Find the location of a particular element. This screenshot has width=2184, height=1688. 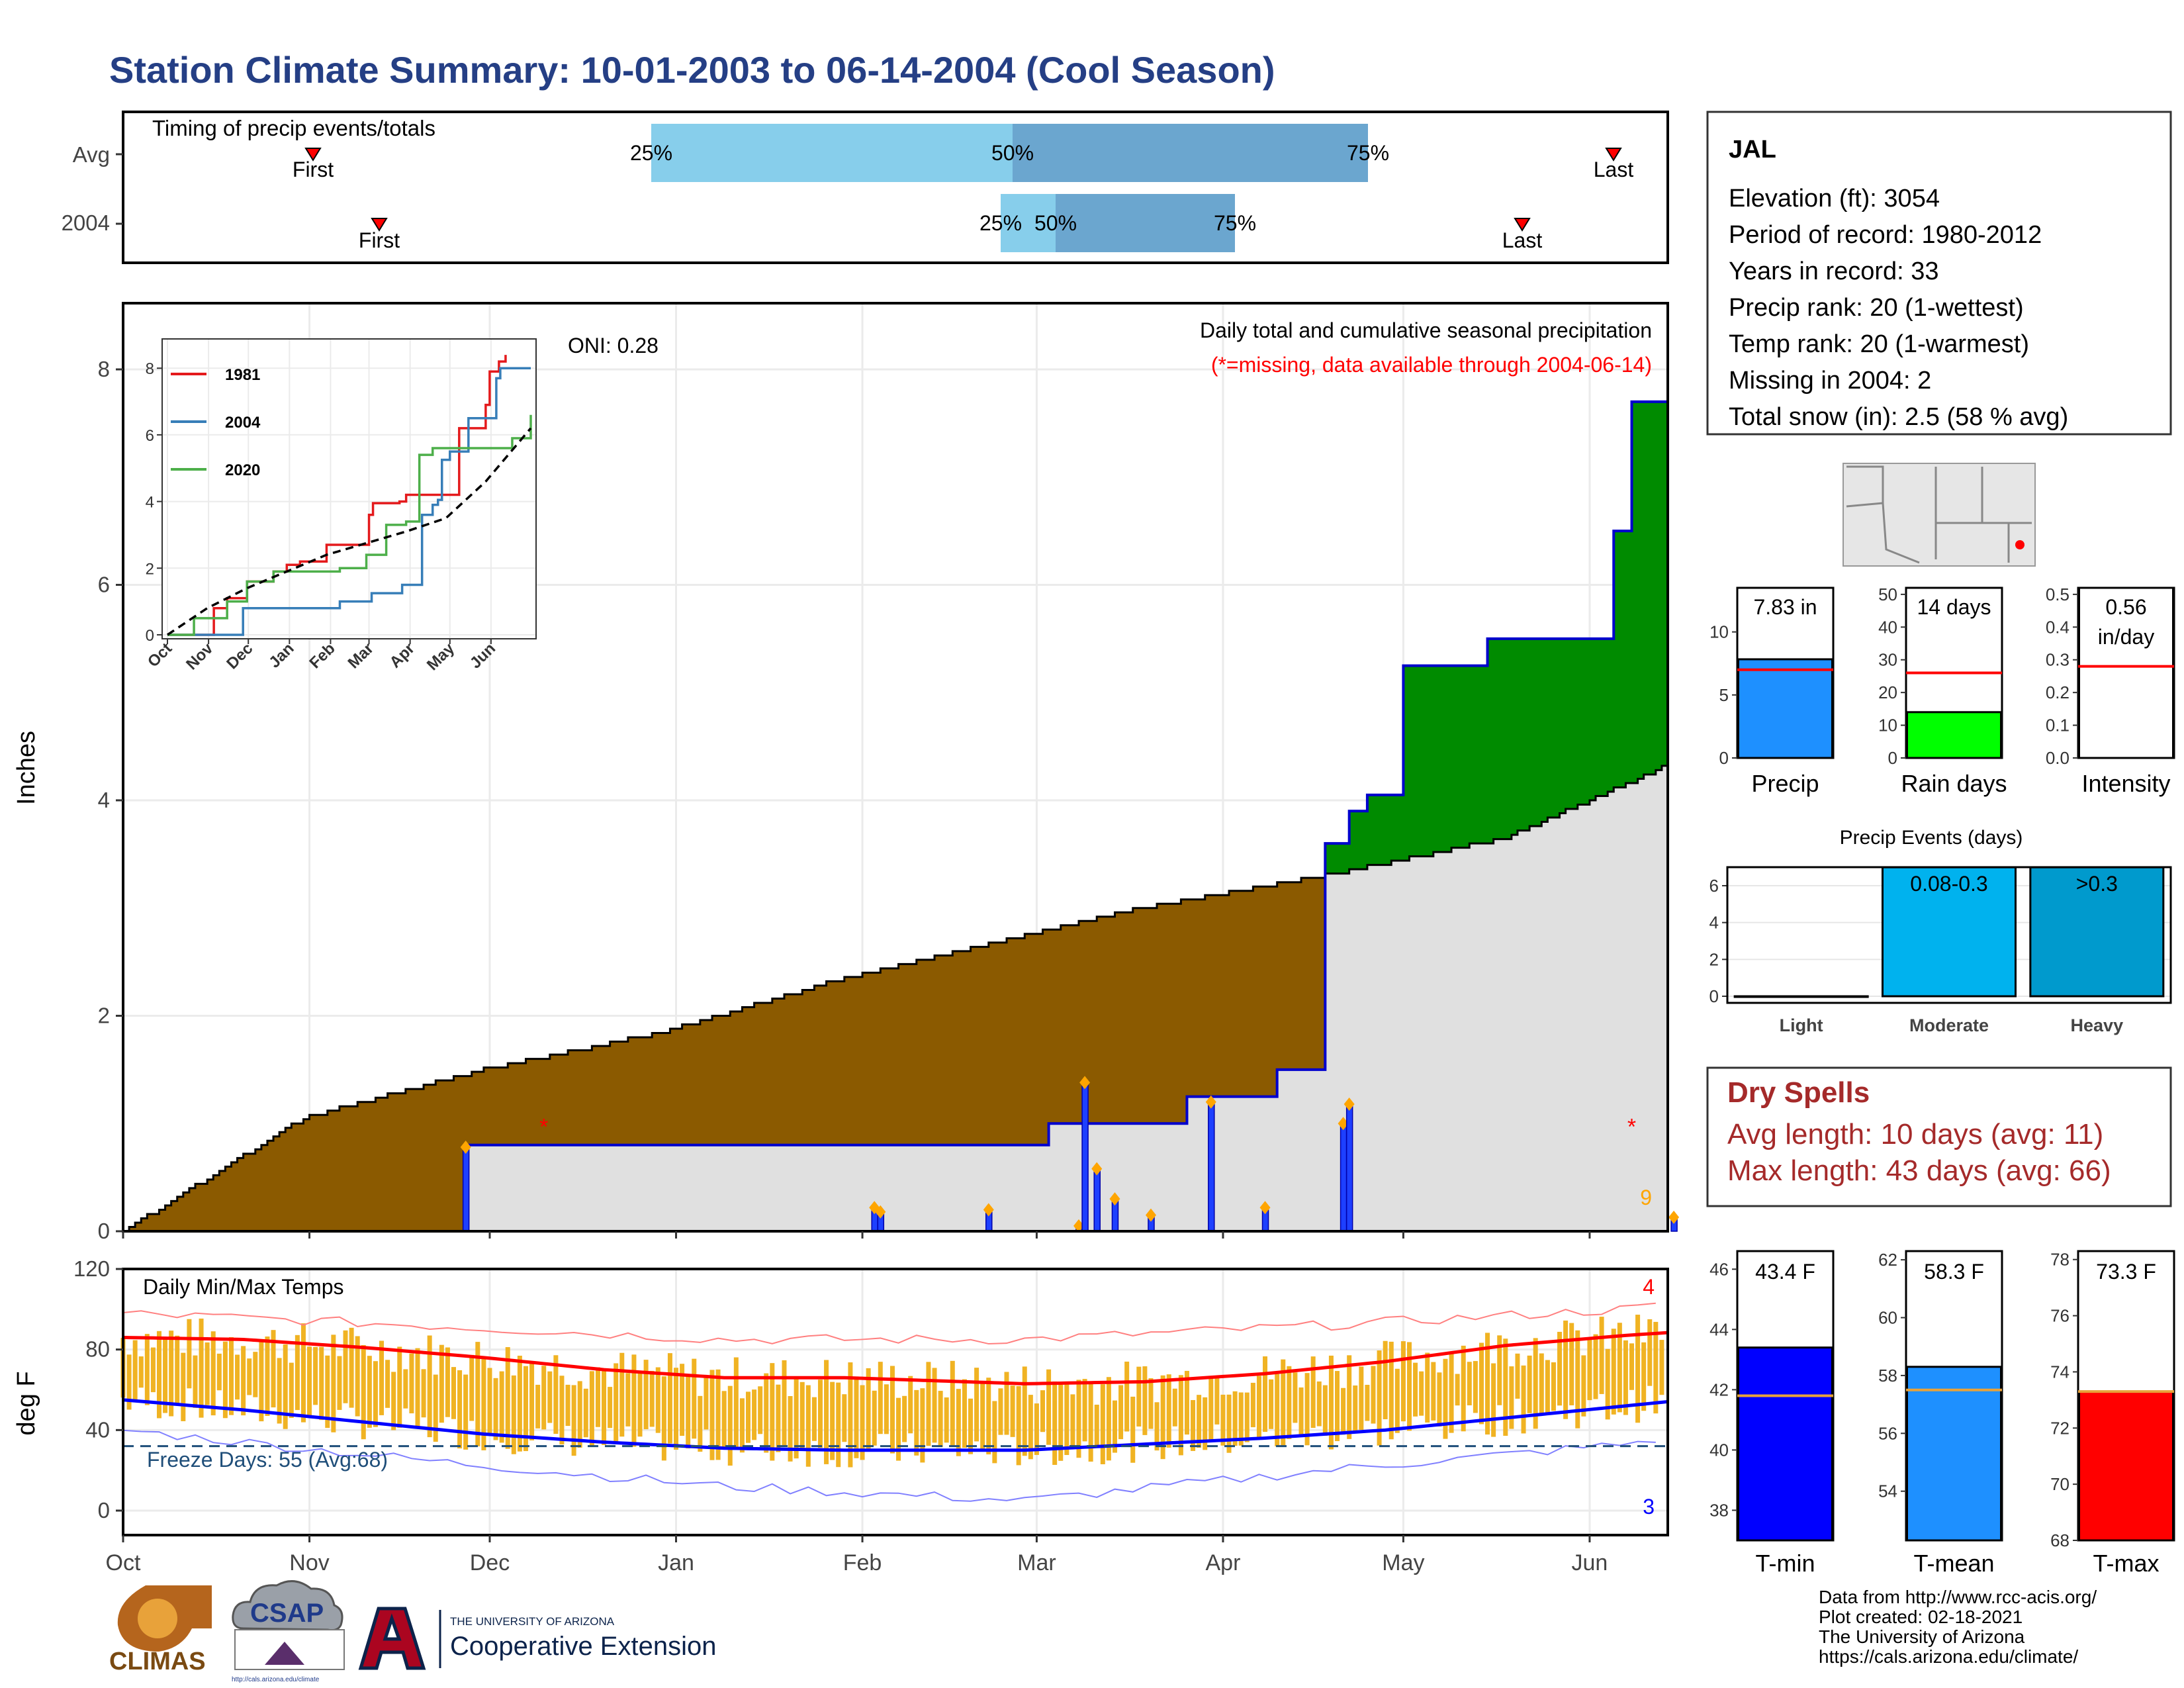

locator-map is located at coordinates (1940, 515).